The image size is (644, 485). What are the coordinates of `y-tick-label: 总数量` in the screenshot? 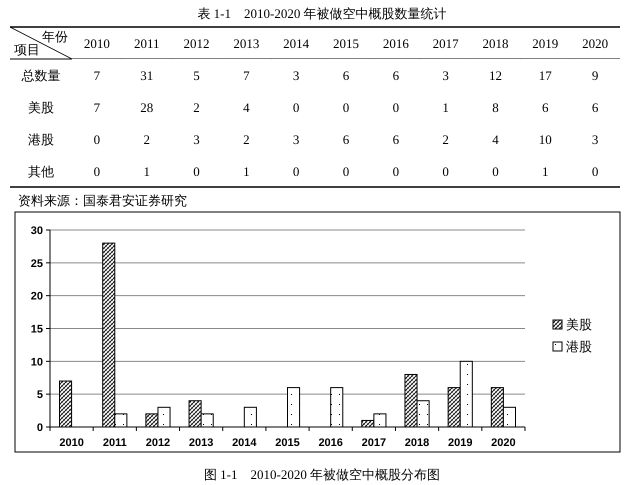 It's located at (40, 75).